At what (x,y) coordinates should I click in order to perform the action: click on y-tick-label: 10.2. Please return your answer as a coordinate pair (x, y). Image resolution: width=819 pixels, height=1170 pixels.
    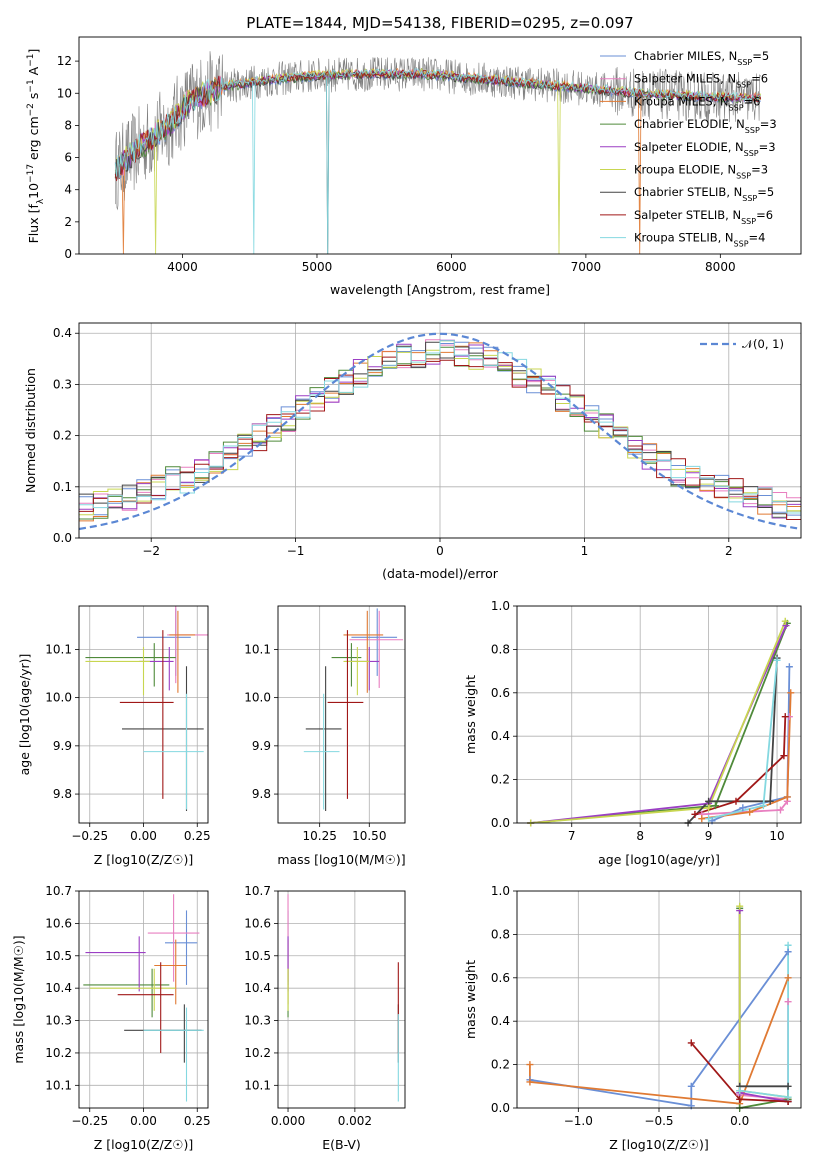
    Looking at the image, I should click on (58, 1053).